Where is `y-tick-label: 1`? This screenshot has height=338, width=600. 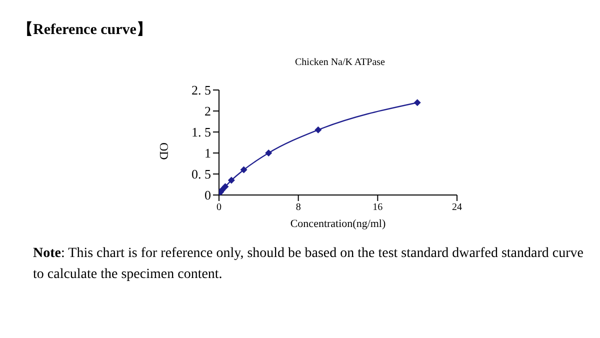
y-tick-label: 1 is located at coordinates (207, 153).